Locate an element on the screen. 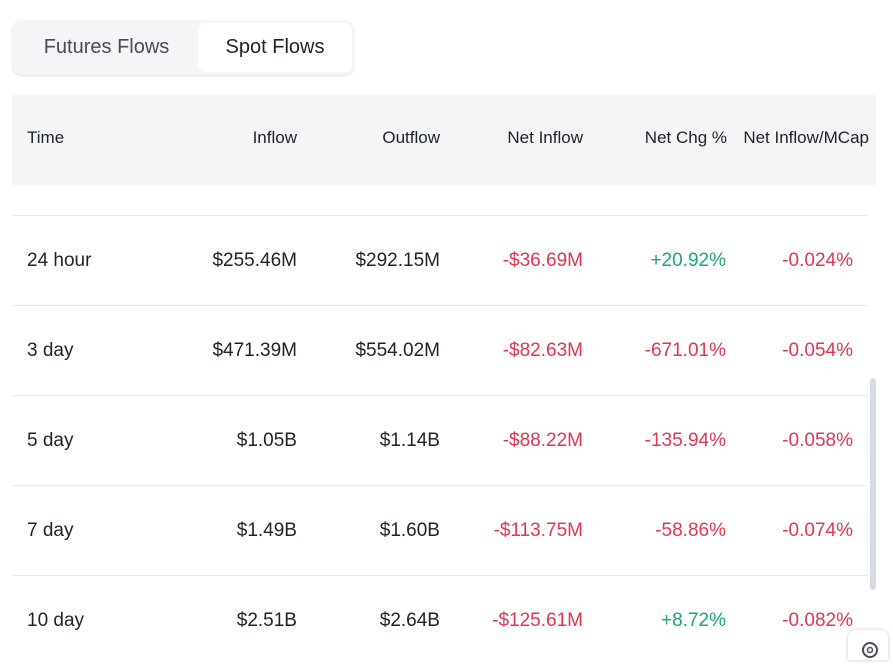 Image resolution: width=893 pixels, height=665 pixels. table-cell: -0.058% is located at coordinates (817, 440).